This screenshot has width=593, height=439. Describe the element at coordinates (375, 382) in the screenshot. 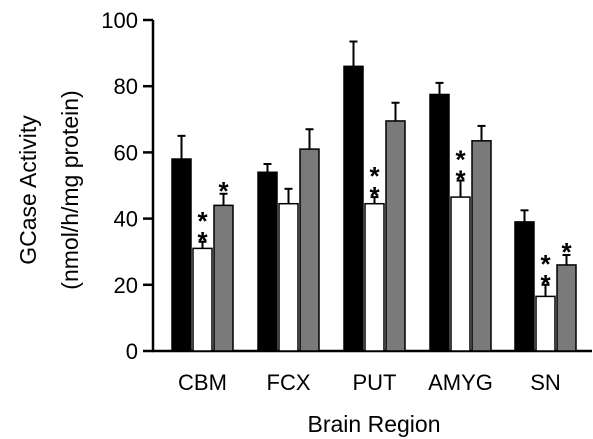

I see `category-label-put: PUT` at that location.